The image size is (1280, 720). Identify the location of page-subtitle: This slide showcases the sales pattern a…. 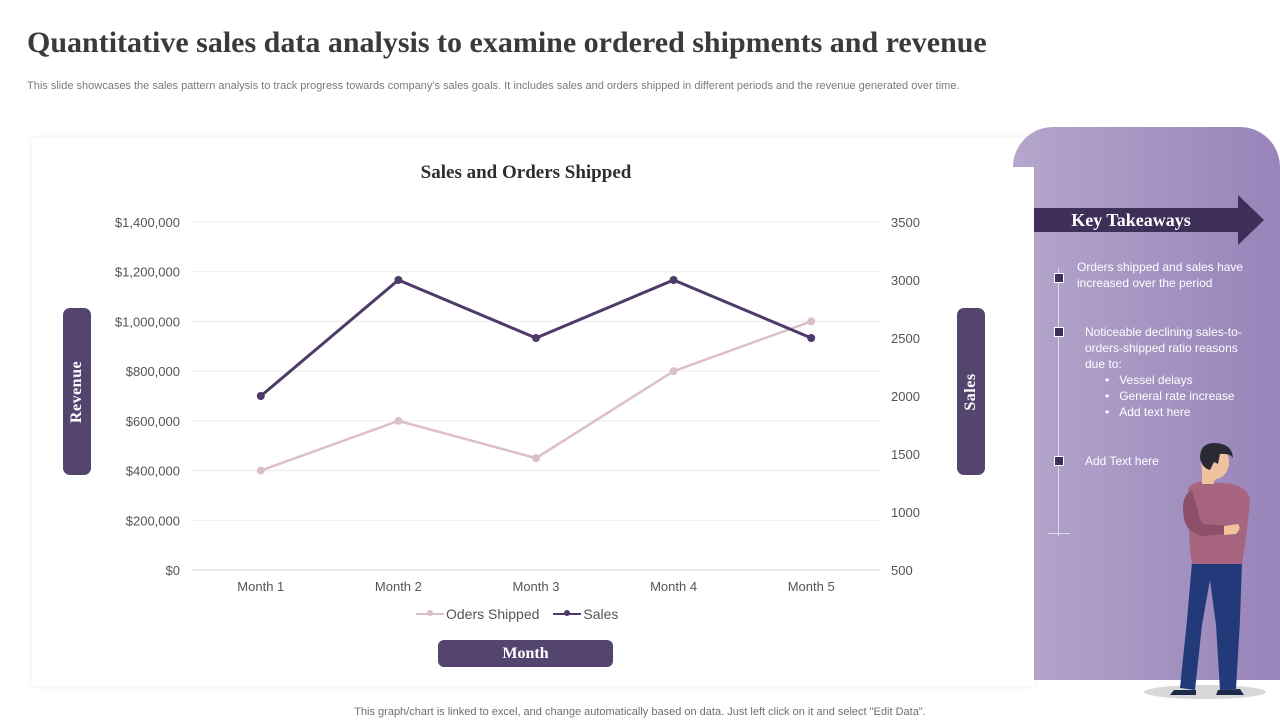
(493, 86).